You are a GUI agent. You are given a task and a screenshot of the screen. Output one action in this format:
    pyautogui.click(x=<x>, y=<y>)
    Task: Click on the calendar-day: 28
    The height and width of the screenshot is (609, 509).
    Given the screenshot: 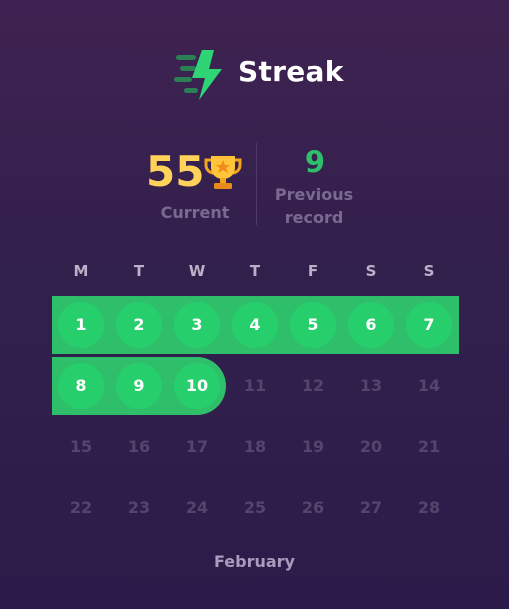 What is the action you would take?
    pyautogui.click(x=429, y=507)
    